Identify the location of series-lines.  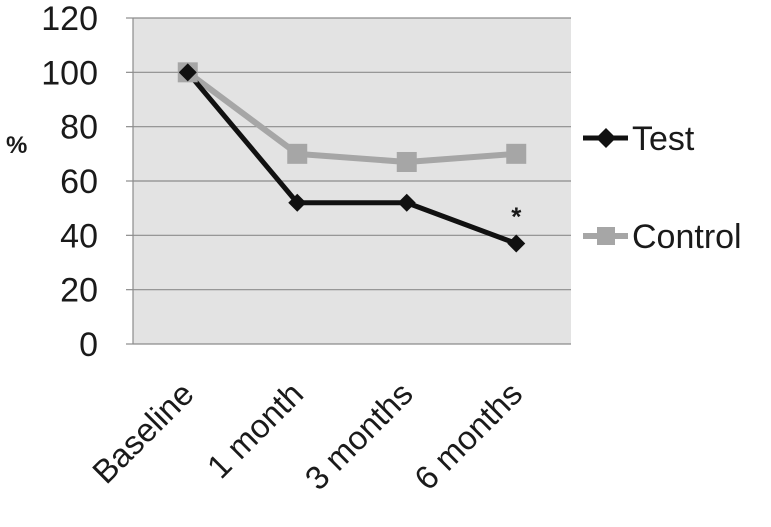
(351, 157).